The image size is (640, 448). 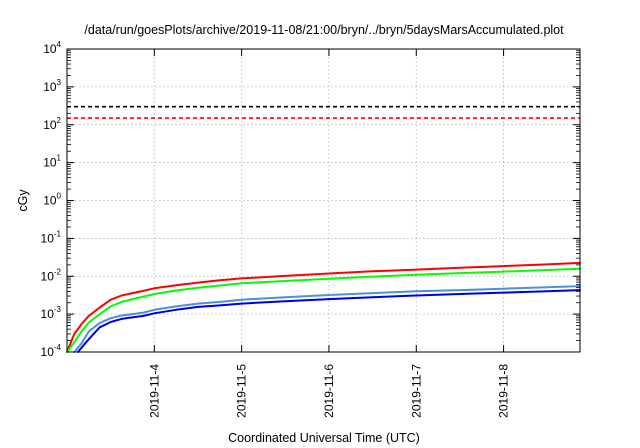 I want to click on x-tick-label: 2019-11-6, so click(x=329, y=391).